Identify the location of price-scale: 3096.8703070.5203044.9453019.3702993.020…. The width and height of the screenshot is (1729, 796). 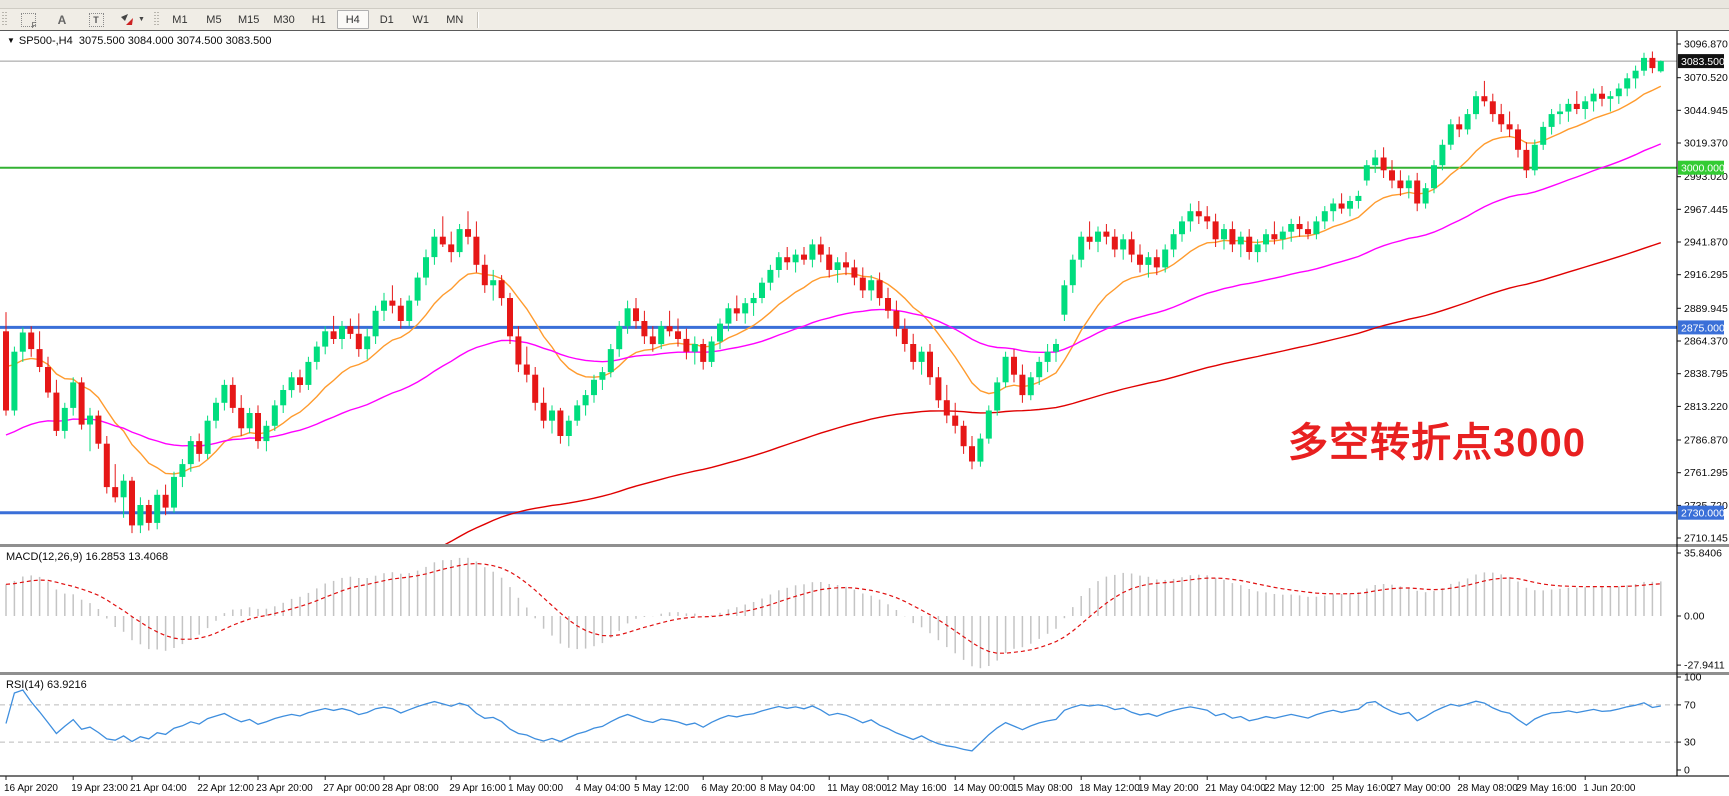
(1702, 404).